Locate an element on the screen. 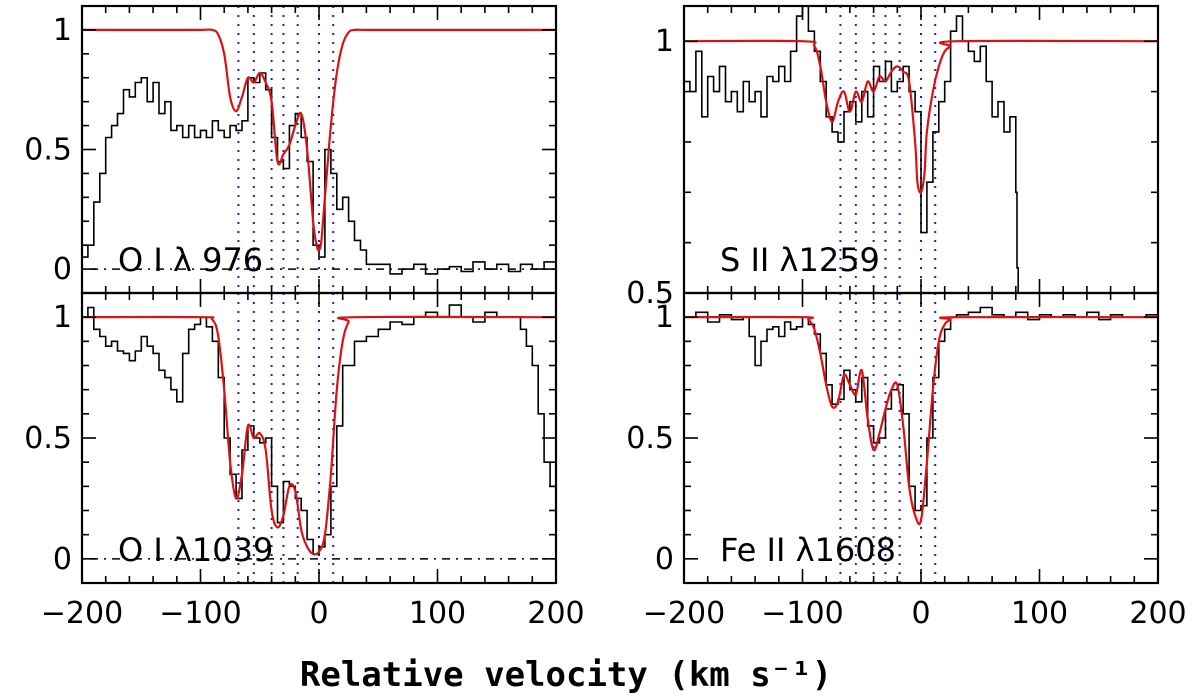 Image resolution: width=1200 pixels, height=699 pixels. panel-ion-label: O I λ1039 is located at coordinates (195, 550).